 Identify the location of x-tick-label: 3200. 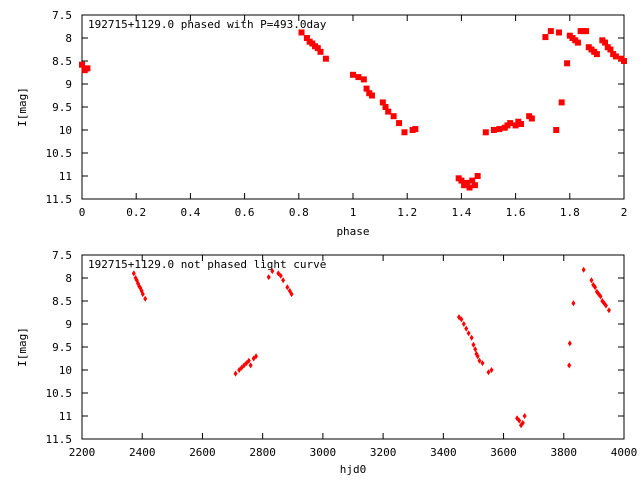
(383, 452).